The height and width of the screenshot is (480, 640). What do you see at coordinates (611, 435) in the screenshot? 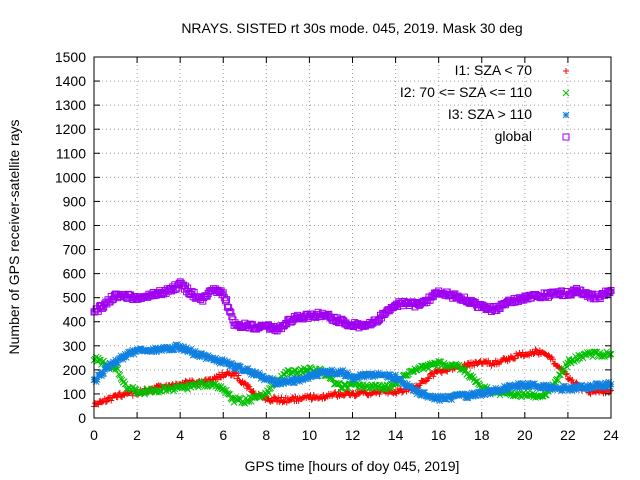
I see `x-tick-label: 24` at bounding box center [611, 435].